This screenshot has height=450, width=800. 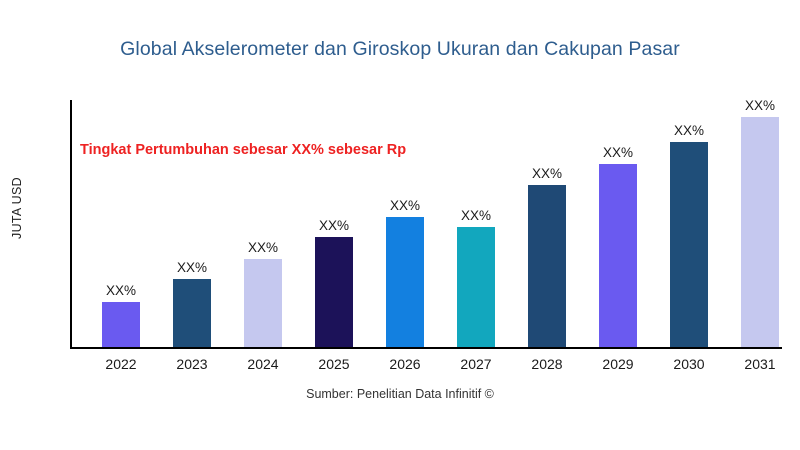 I want to click on x-tick-2027: 2027, so click(x=476, y=364).